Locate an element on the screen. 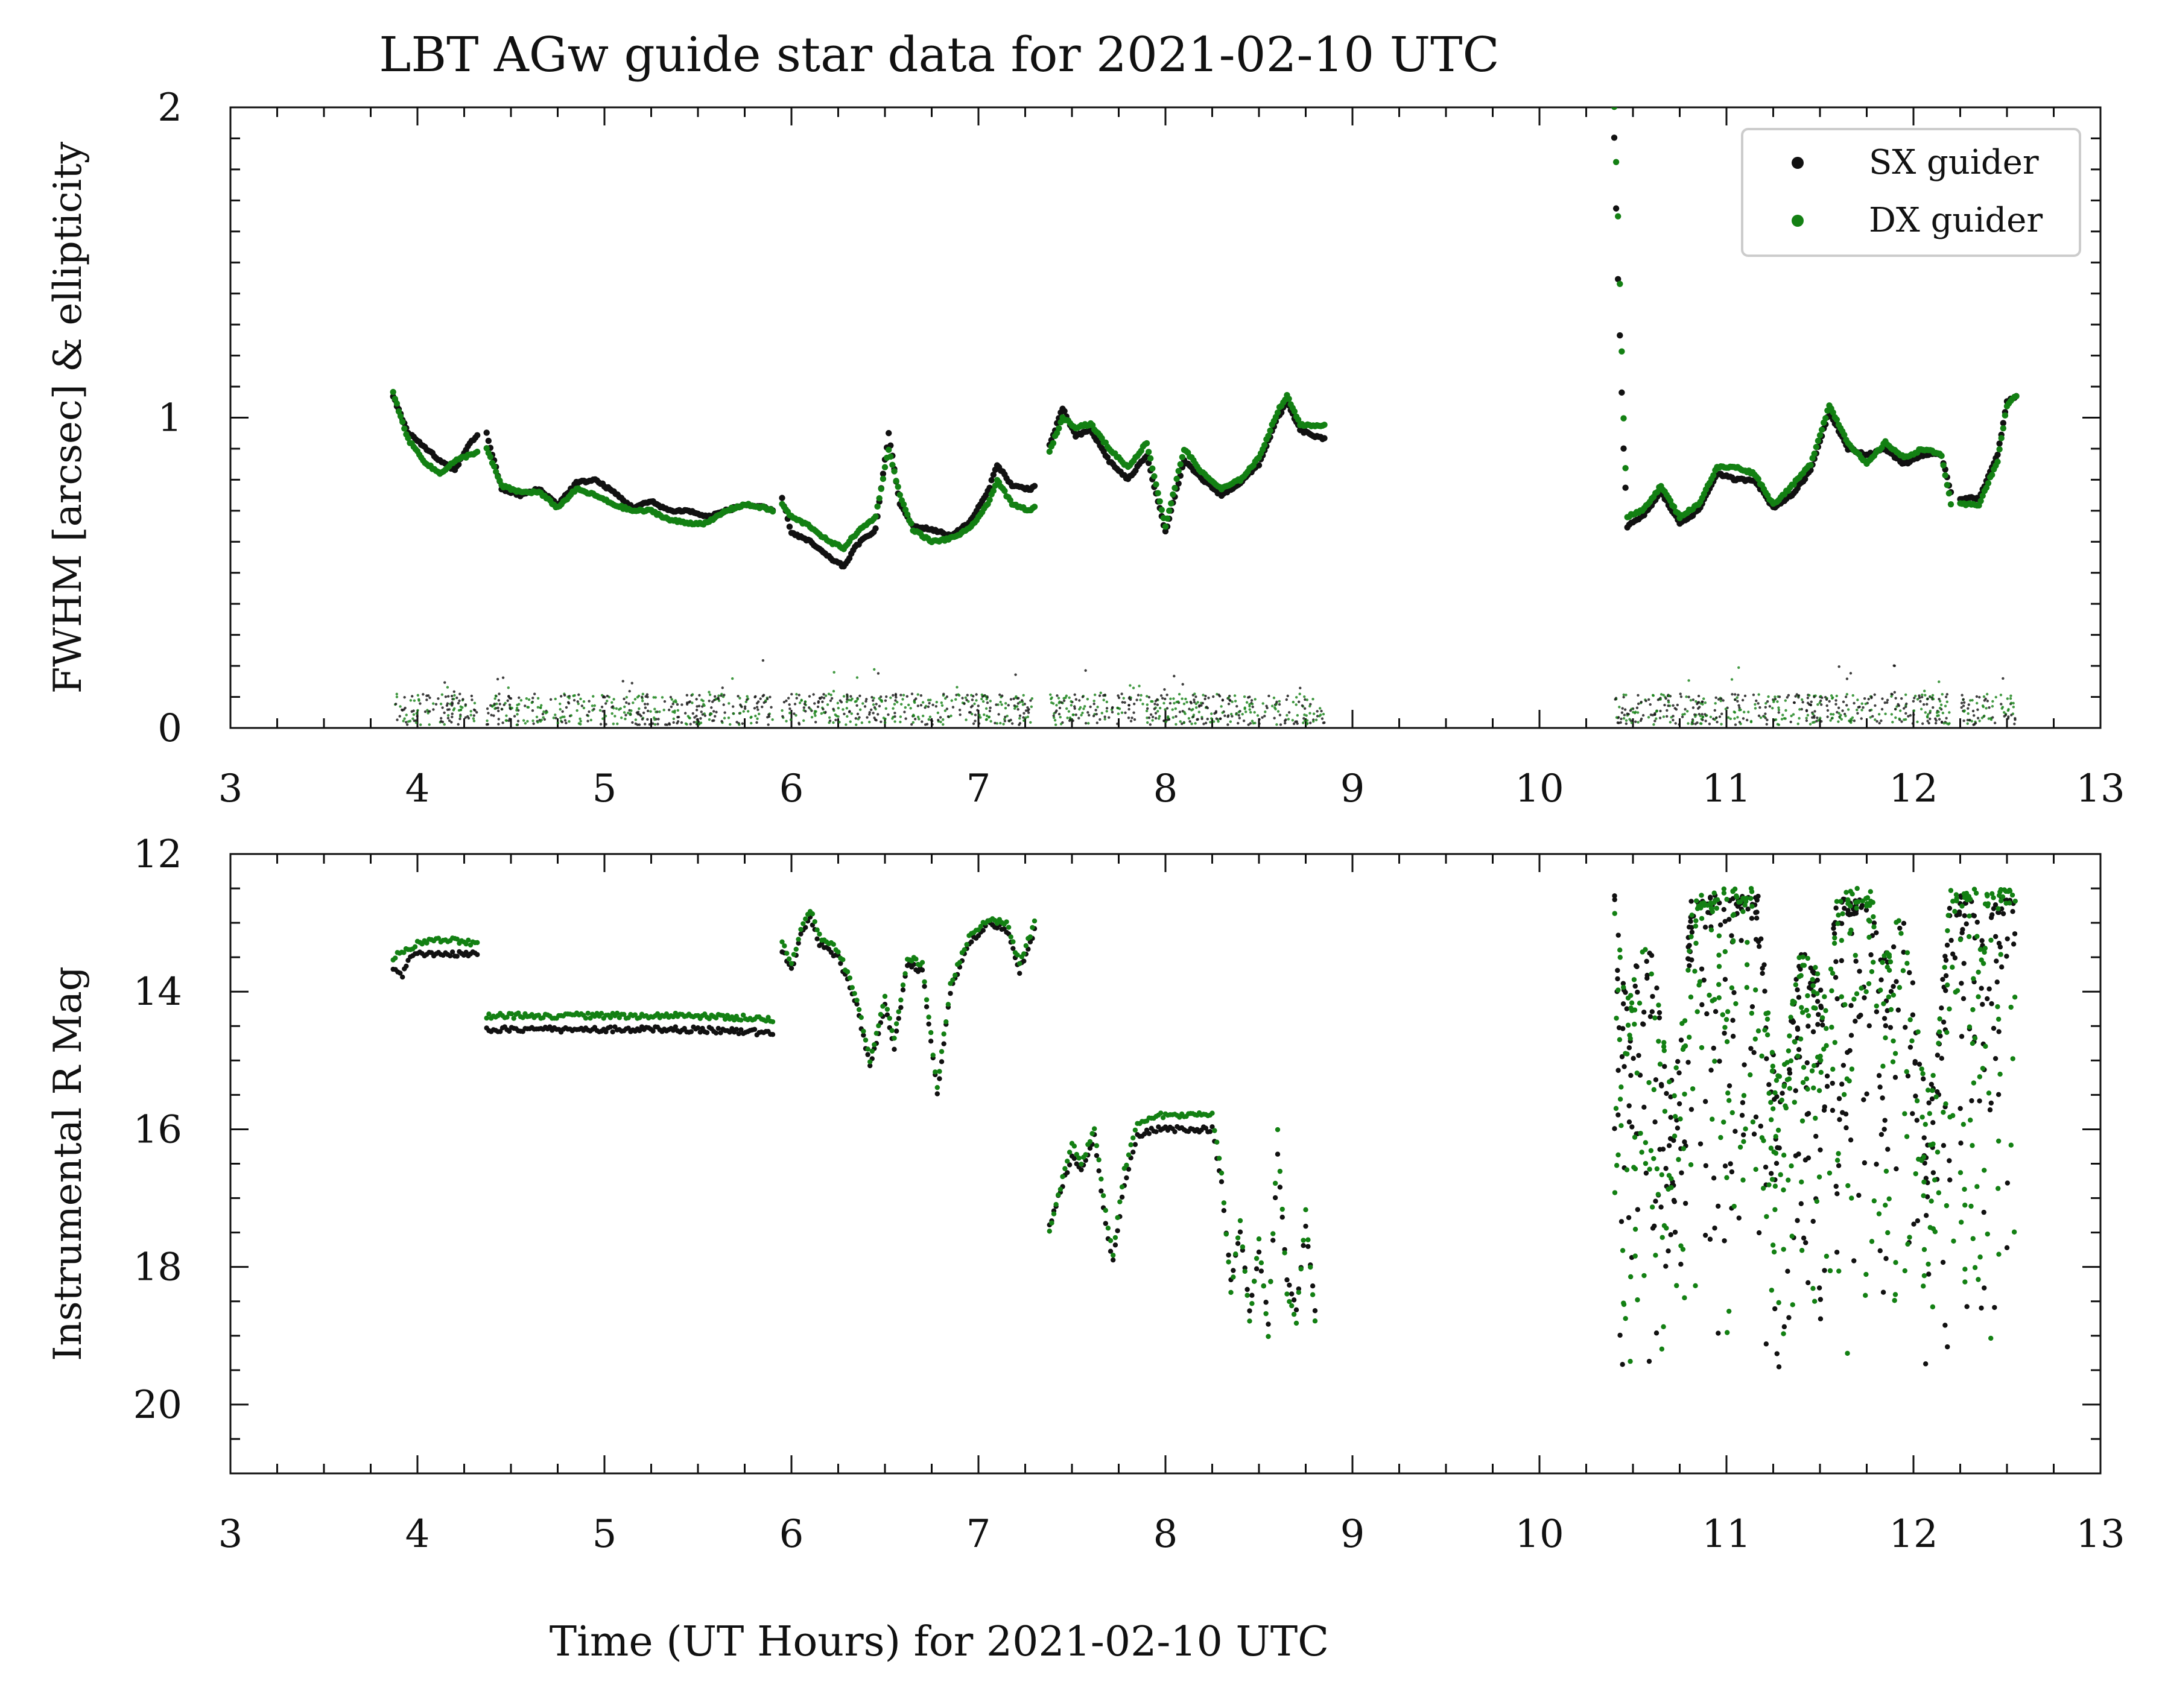 This screenshot has width=2162, height=1708. bottom-y-tick-label: 16 is located at coordinates (157, 1129).